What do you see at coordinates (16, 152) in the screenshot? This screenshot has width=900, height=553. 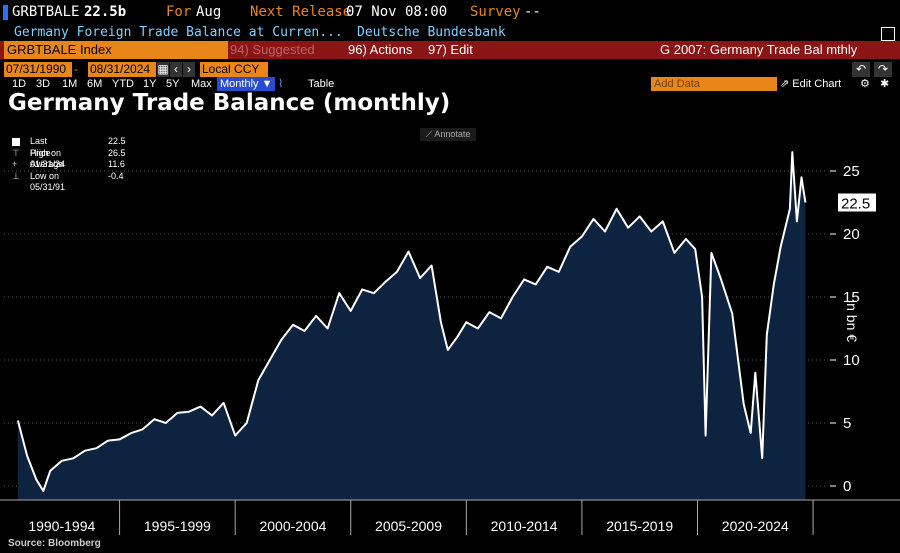 I see `high-marker-icon: ⊤` at bounding box center [16, 152].